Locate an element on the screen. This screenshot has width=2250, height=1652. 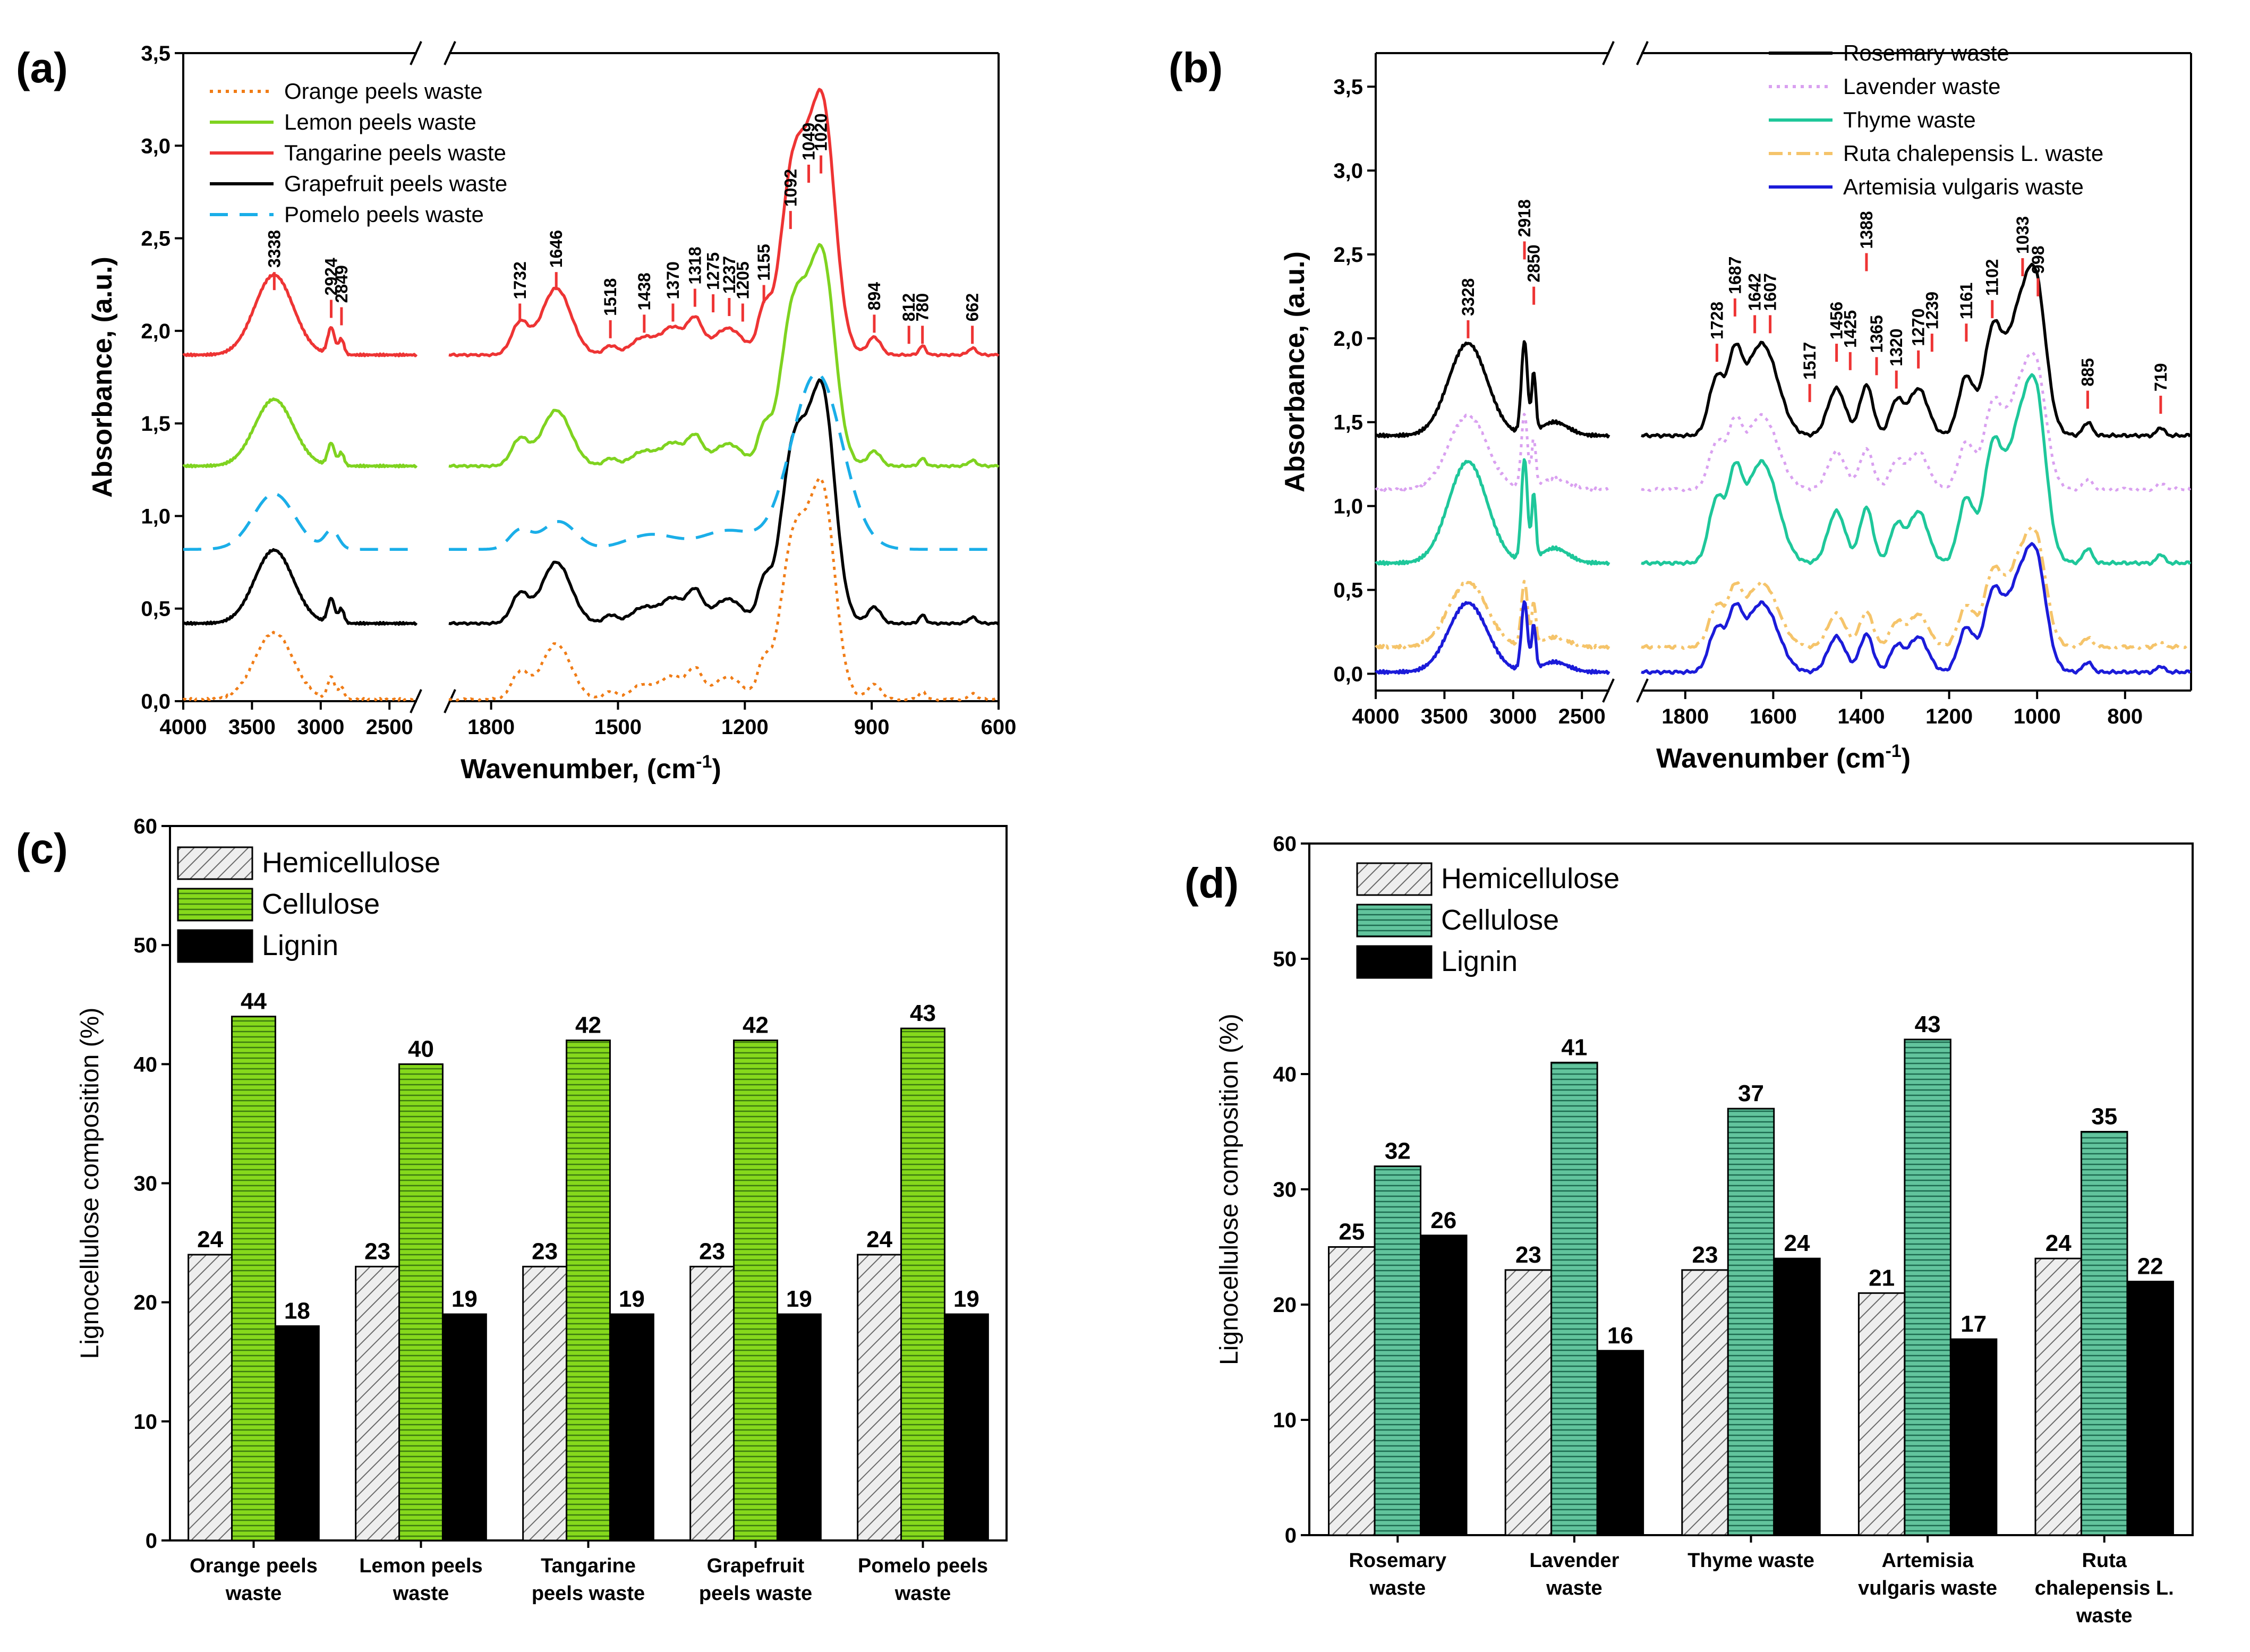
legend-label: Tangarine peels waste is located at coordinates (395, 152).